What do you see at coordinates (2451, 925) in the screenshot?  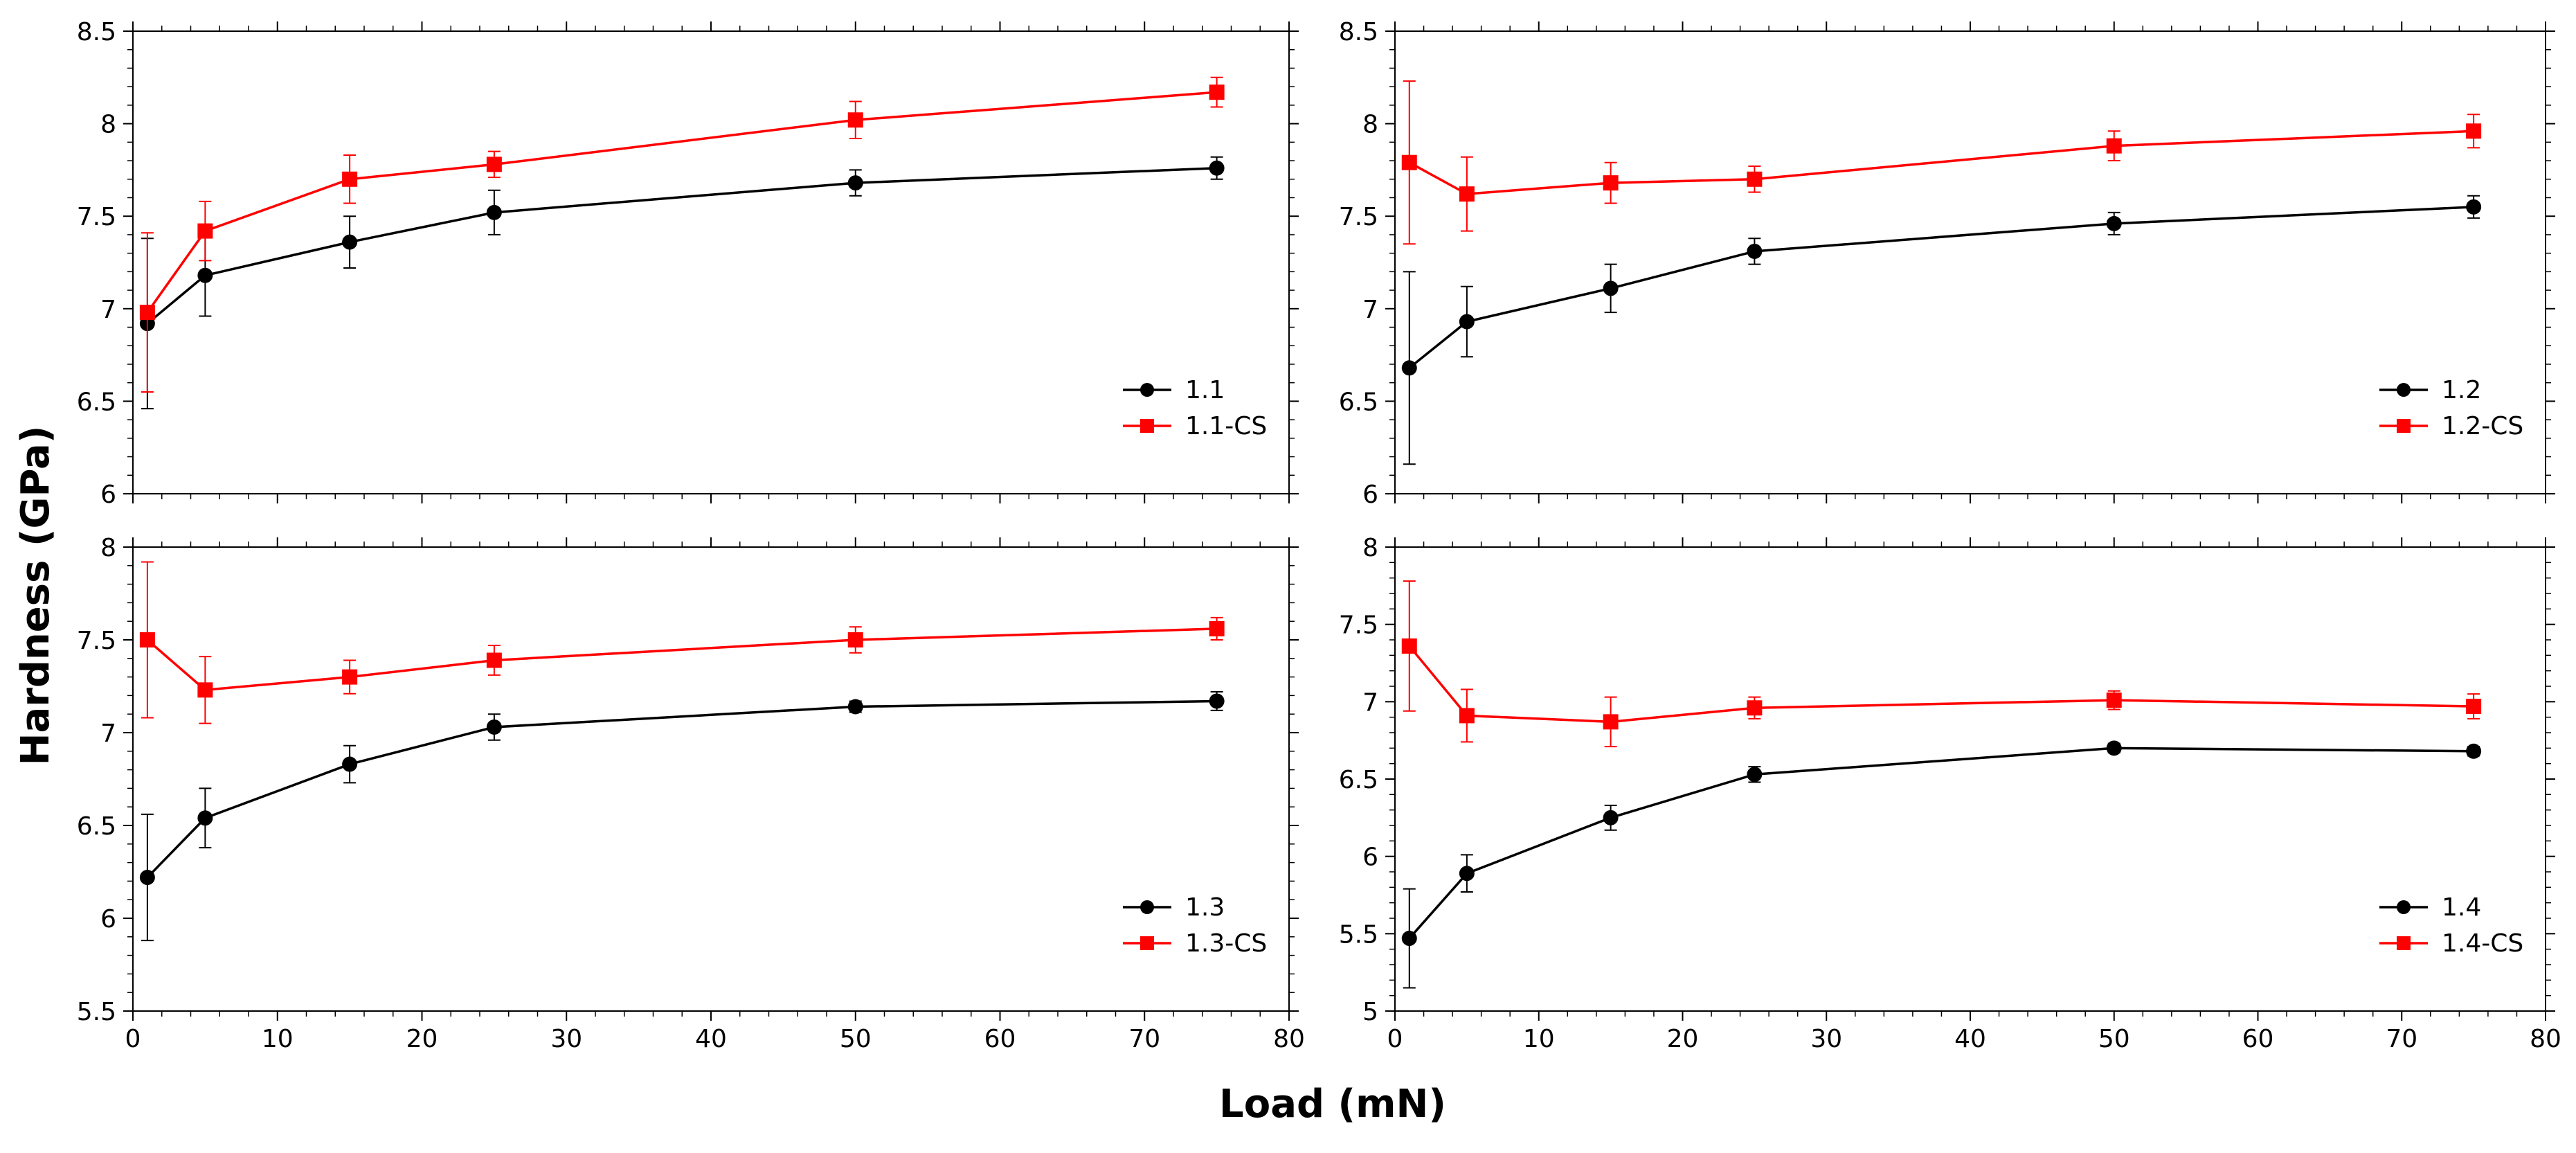 I see `legend: 1.4 1.4-CS` at bounding box center [2451, 925].